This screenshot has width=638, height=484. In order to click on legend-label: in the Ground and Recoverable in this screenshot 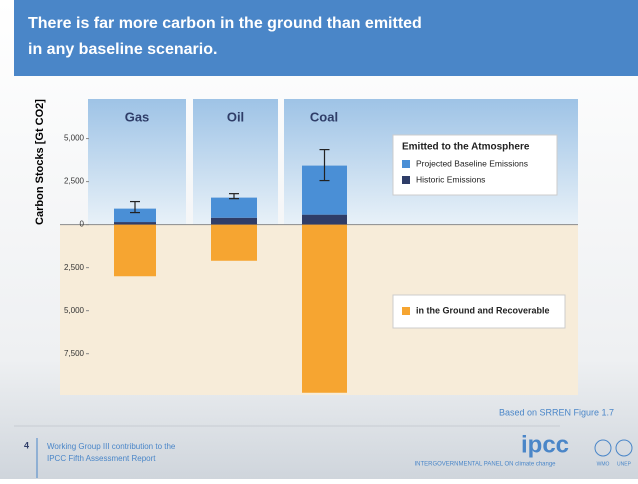, I will do `click(483, 310)`.